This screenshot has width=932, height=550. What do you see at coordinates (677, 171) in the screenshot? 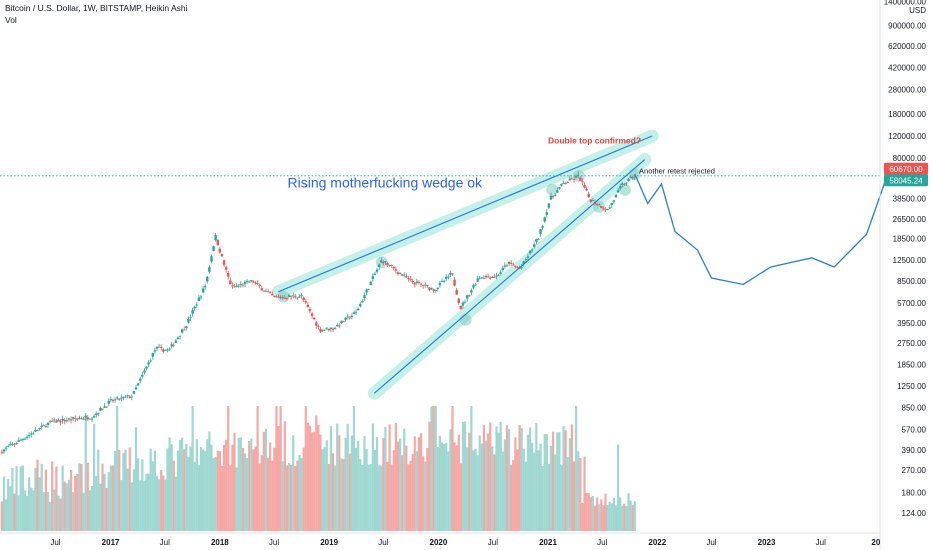
I see `annotation-text: Another retest rejected` at bounding box center [677, 171].